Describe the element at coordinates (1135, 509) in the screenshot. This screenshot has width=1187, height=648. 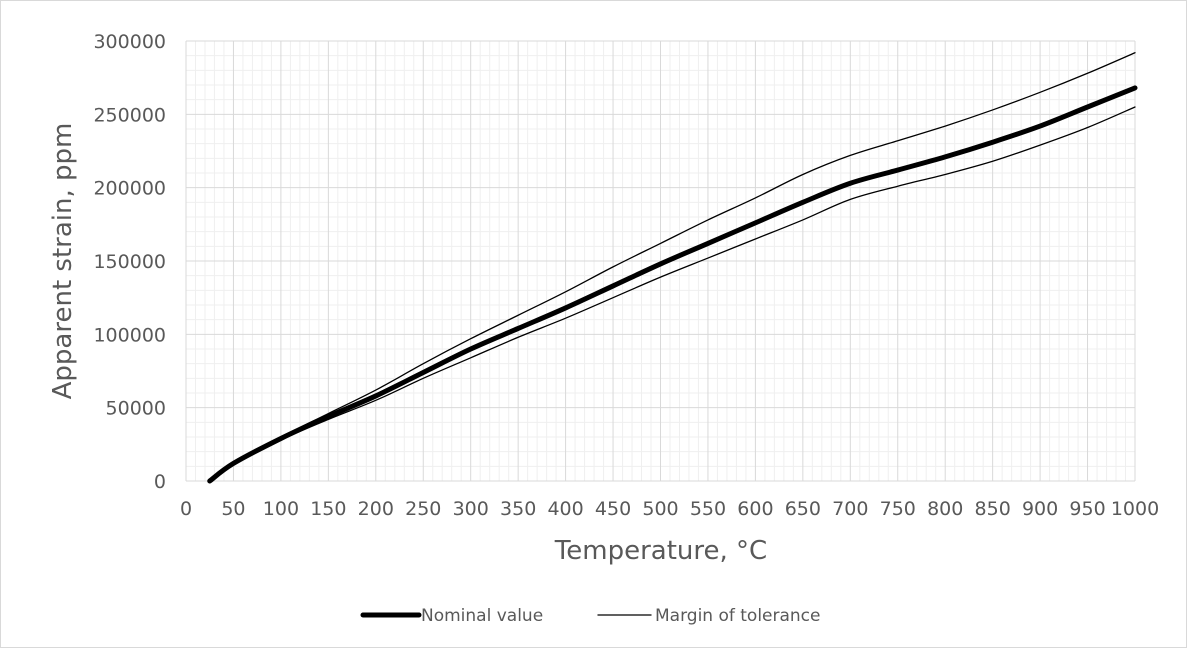
I see `x-tick-label: 1000` at that location.